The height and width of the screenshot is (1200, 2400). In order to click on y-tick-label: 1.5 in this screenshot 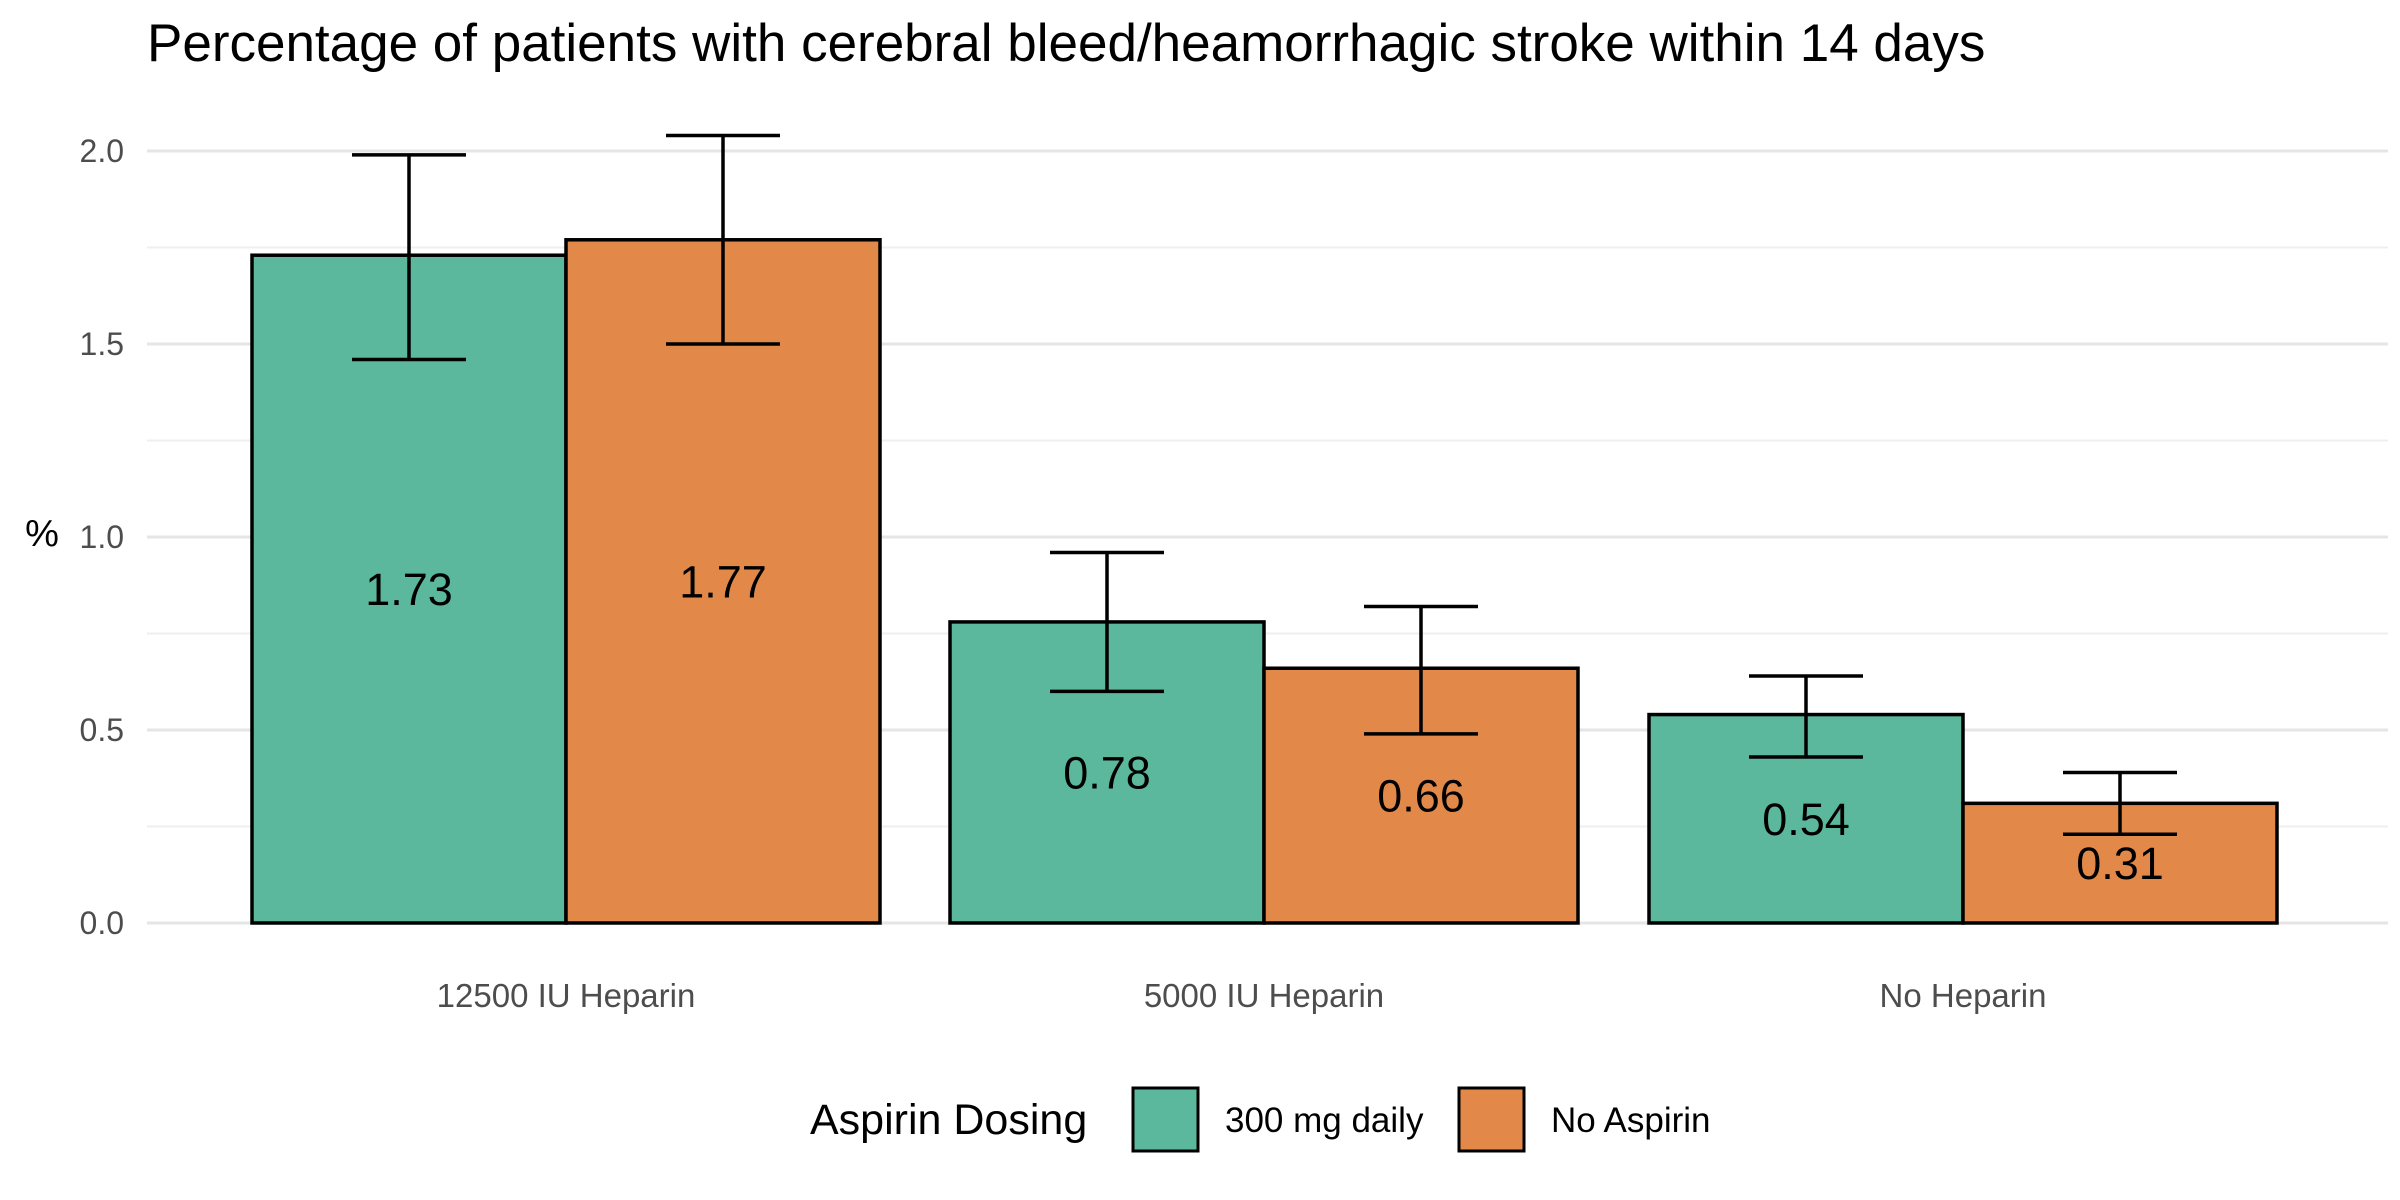, I will do `click(102, 344)`.